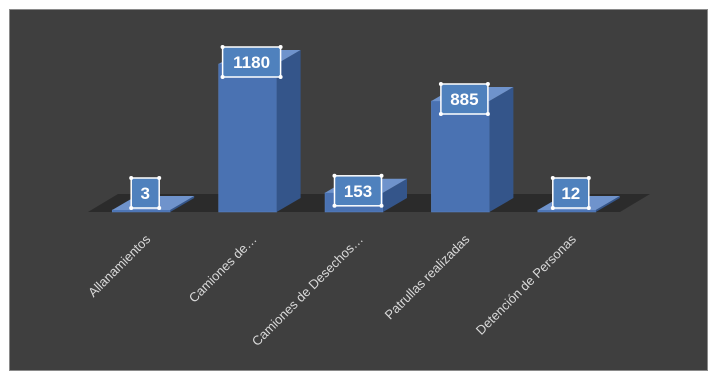  I want to click on data-label-5: 12, so click(570, 193).